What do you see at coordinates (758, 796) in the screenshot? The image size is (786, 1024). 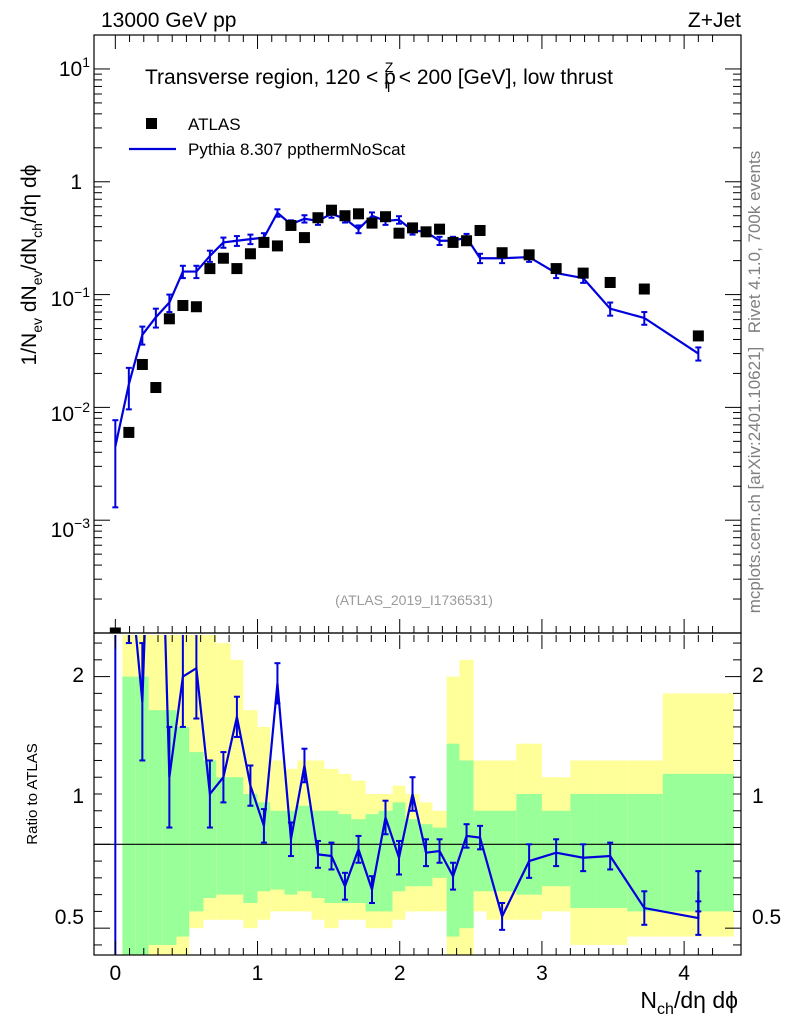 I see `ratio-tick-label-right: 1` at bounding box center [758, 796].